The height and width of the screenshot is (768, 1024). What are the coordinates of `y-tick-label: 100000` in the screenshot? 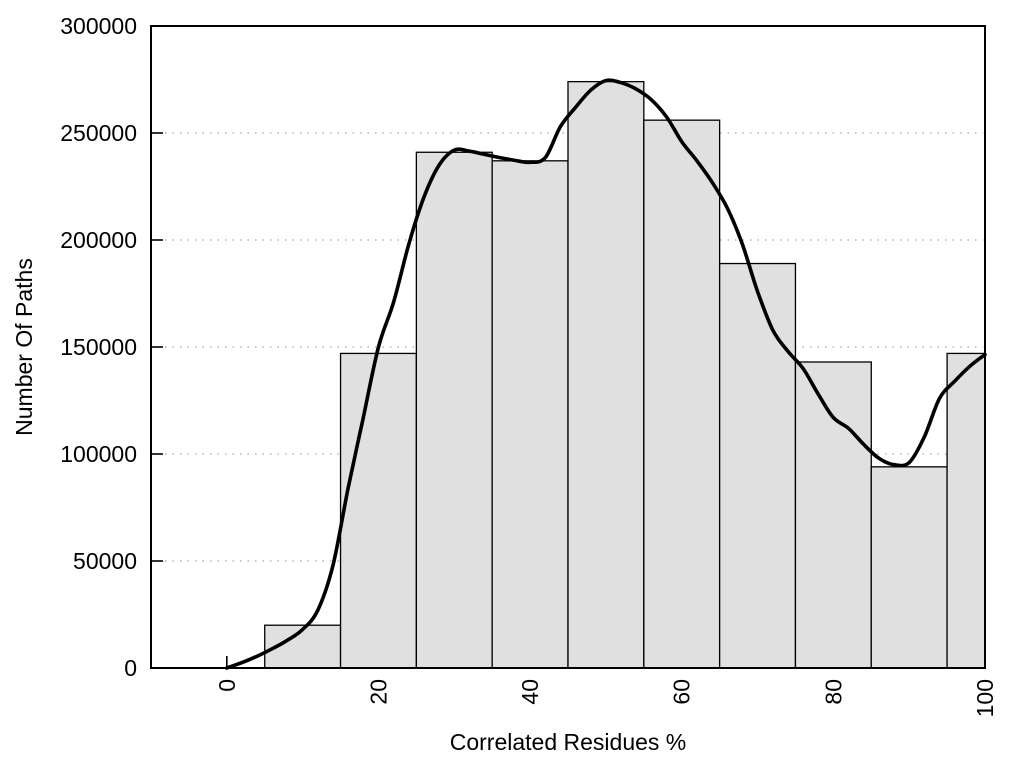 It's located at (98, 454).